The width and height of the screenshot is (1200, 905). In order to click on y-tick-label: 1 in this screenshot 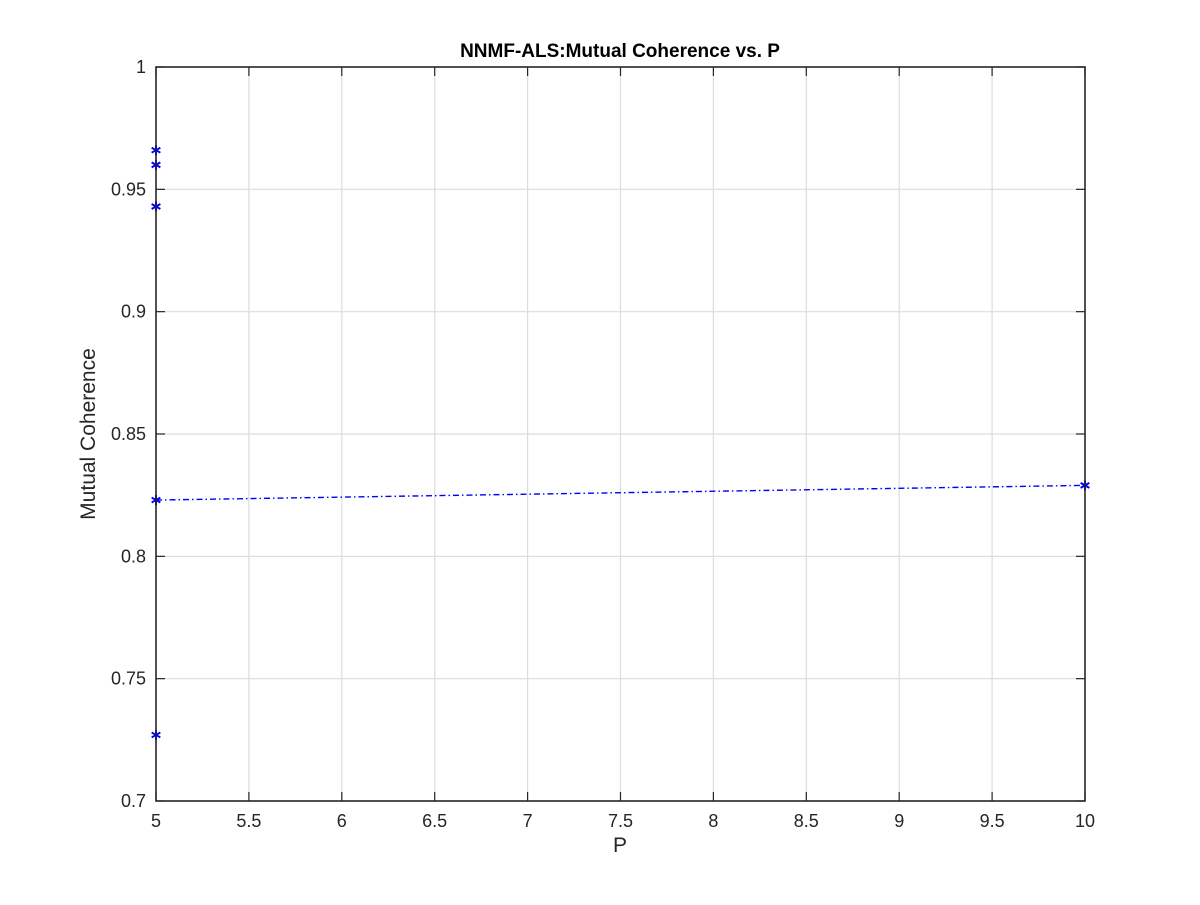, I will do `click(141, 67)`.